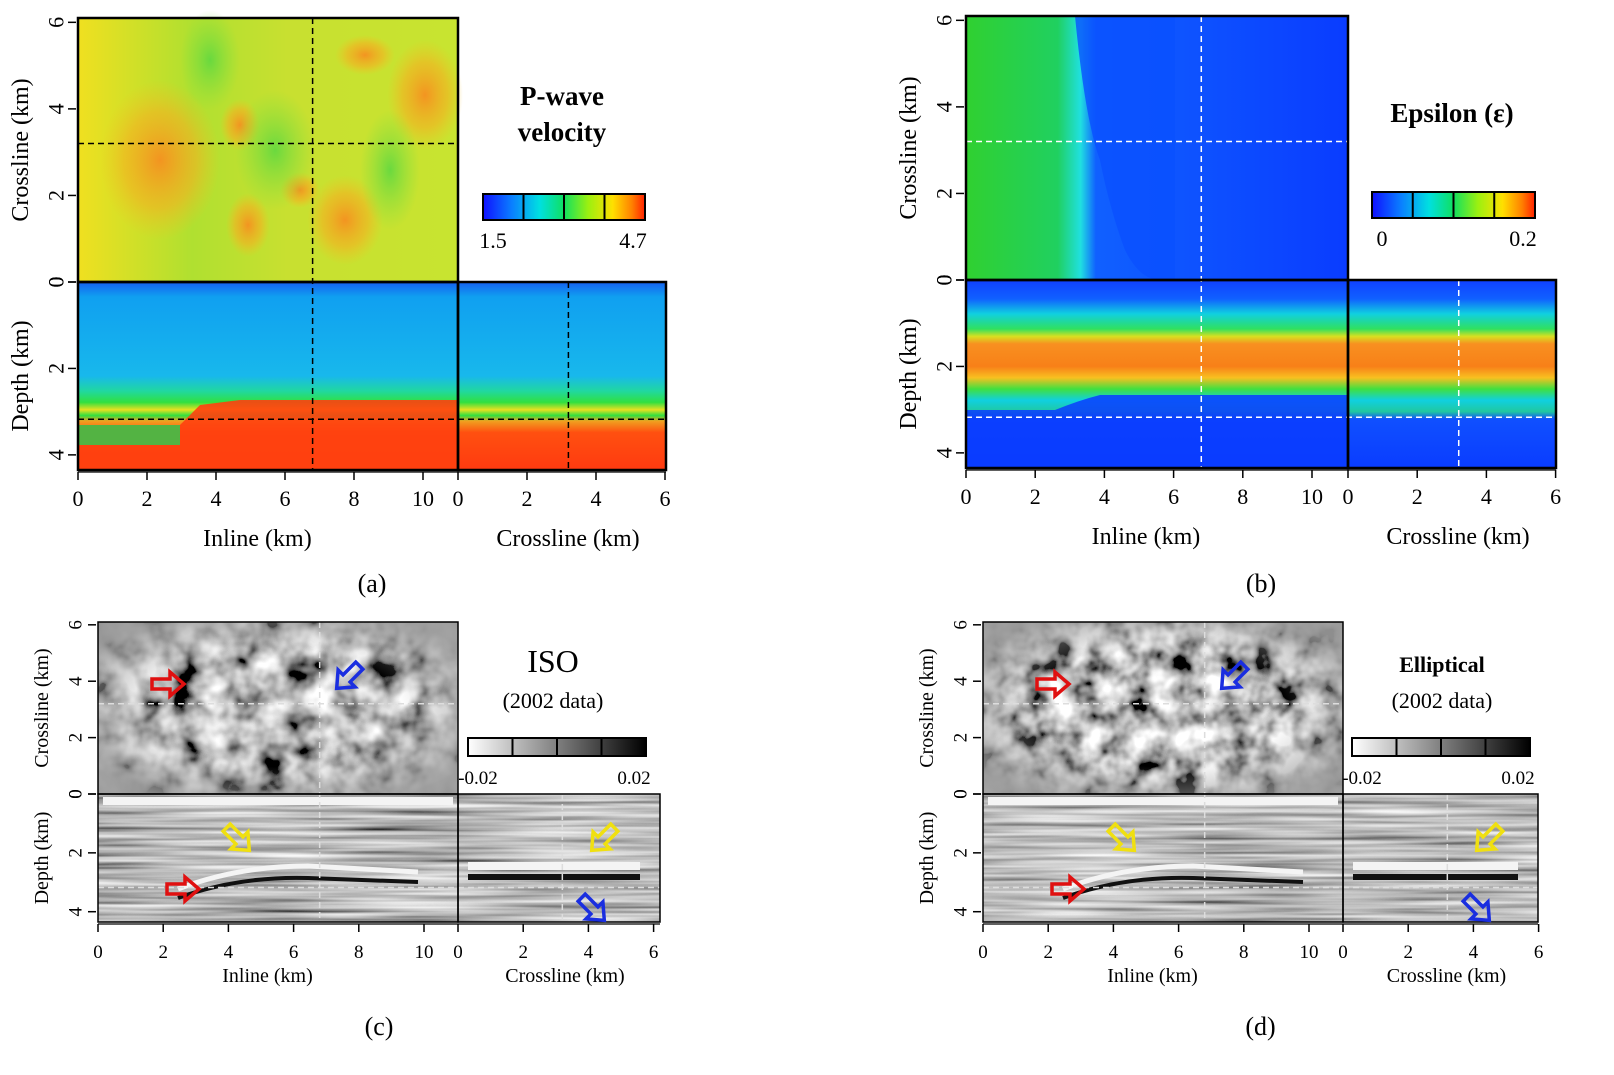 The width and height of the screenshot is (1614, 1075). I want to click on panel-title: P-wave, so click(562, 96).